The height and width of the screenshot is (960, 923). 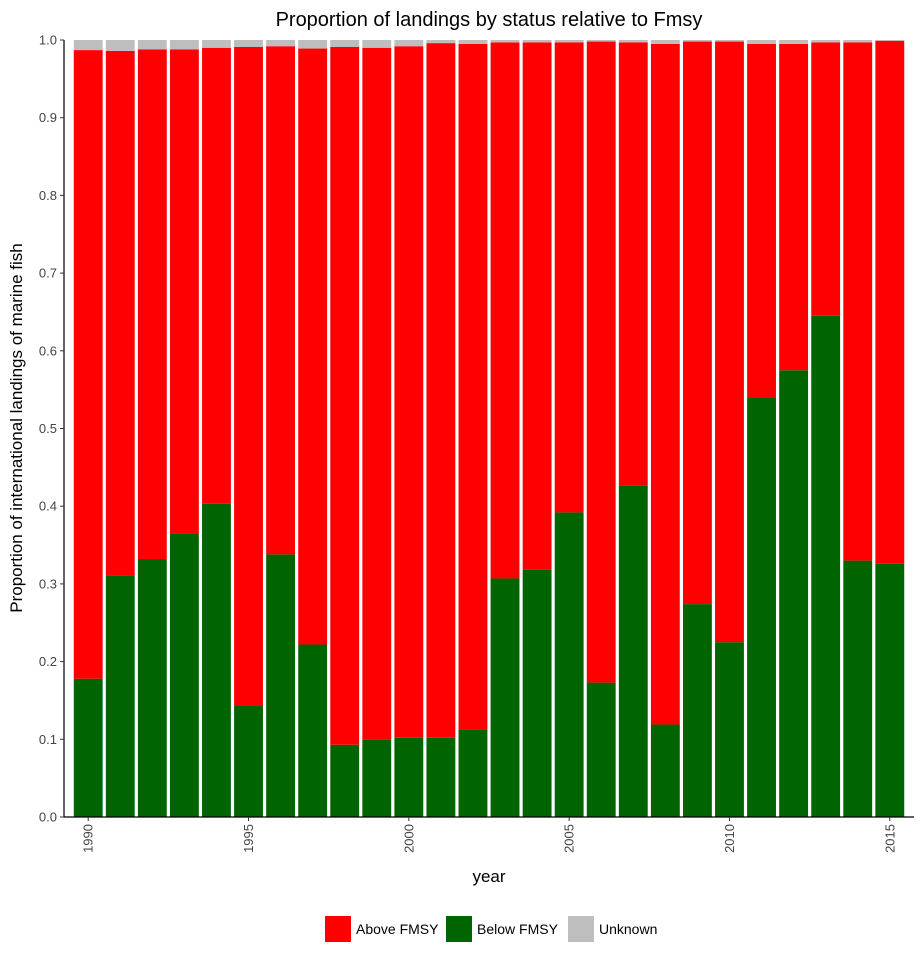 What do you see at coordinates (441, 777) in the screenshot?
I see `bar-below-fmsy-2001` at bounding box center [441, 777].